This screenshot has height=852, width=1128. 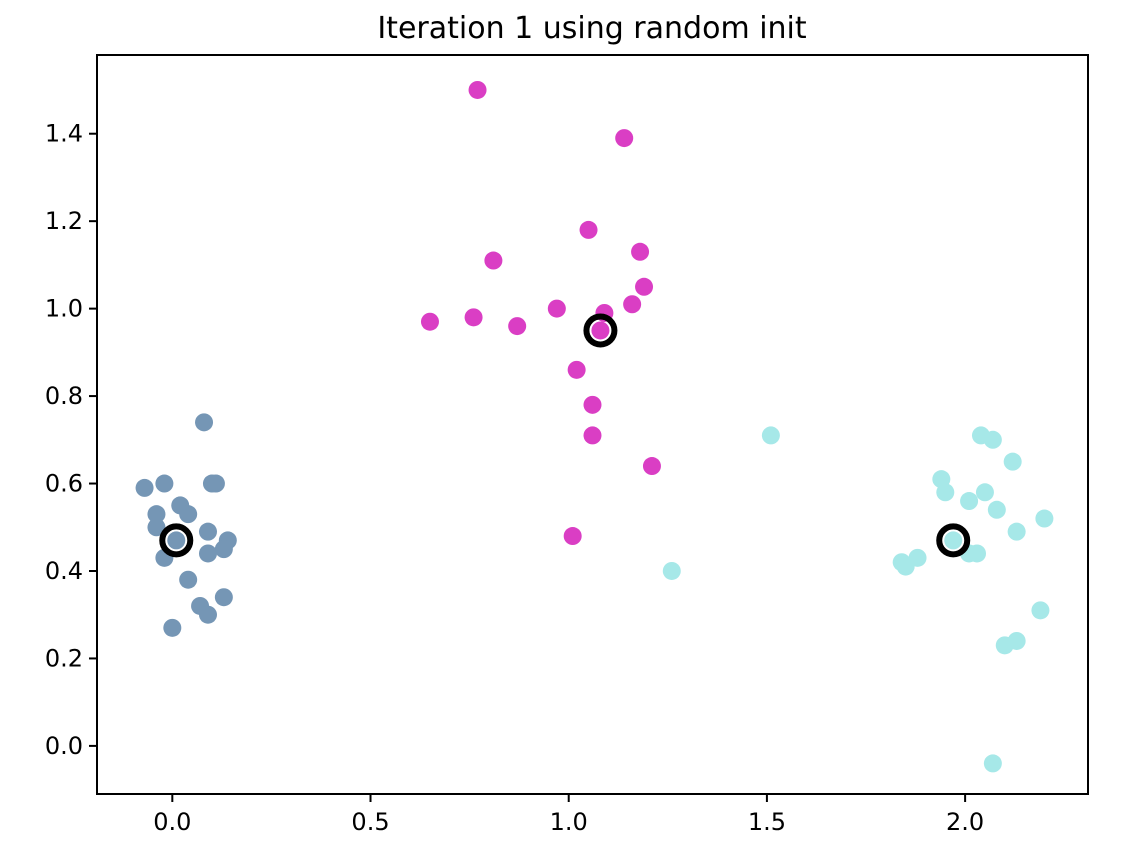 What do you see at coordinates (370, 822) in the screenshot?
I see `x-tick-label: 0.5` at bounding box center [370, 822].